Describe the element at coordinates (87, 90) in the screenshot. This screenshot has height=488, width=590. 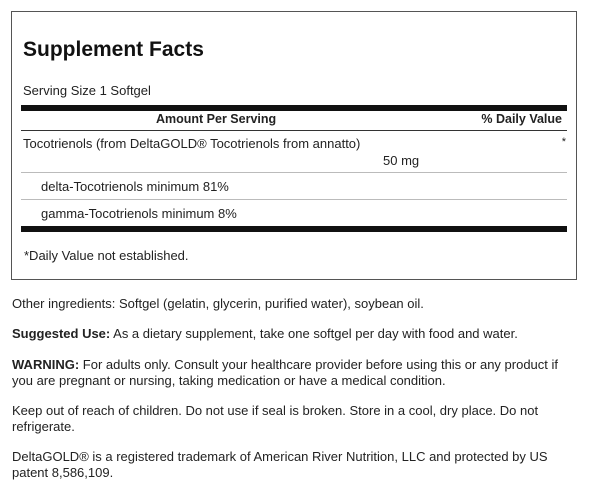
I see `serving-size: Serving Size 1 Softgel` at that location.